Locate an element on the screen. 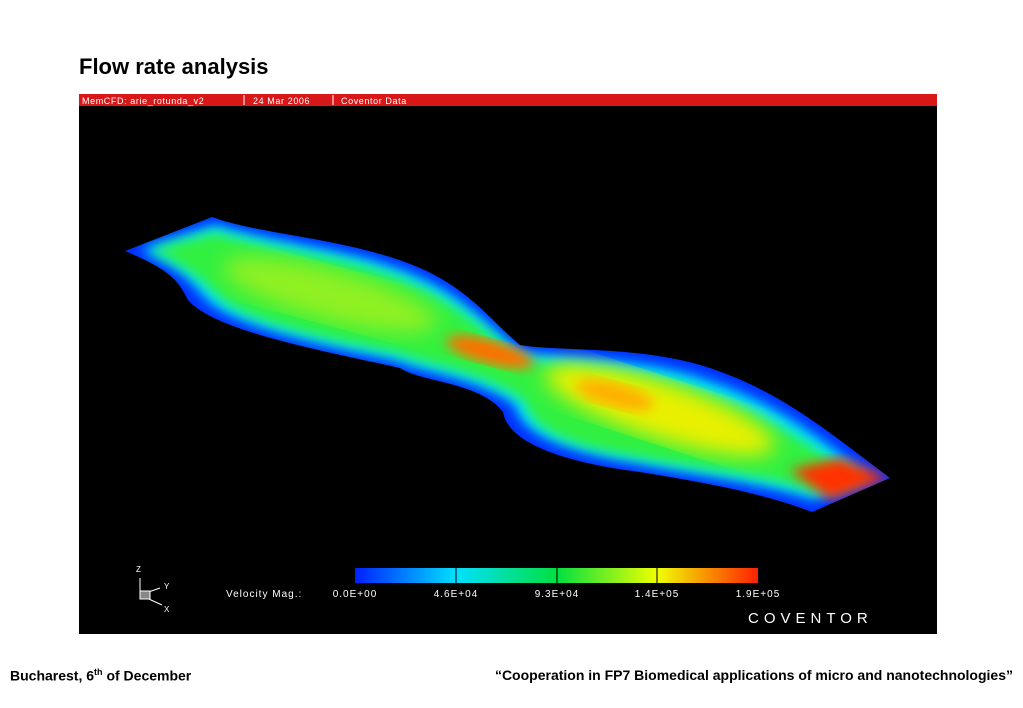  header-text: Coventor Data is located at coordinates (374, 101).